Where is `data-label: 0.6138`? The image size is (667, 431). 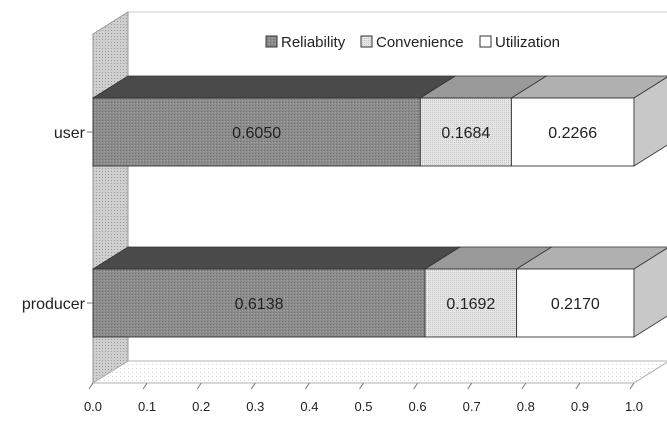 data-label: 0.6138 is located at coordinates (259, 304).